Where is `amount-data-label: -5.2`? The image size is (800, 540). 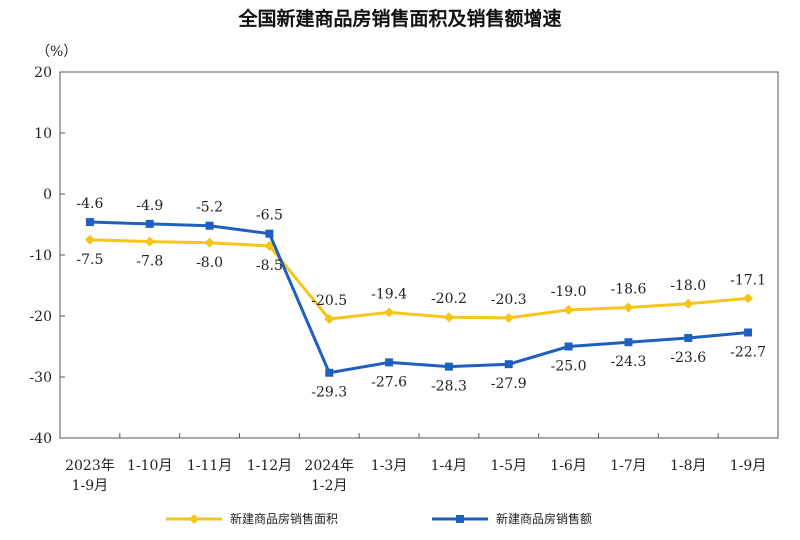
amount-data-label: -5.2 is located at coordinates (209, 208).